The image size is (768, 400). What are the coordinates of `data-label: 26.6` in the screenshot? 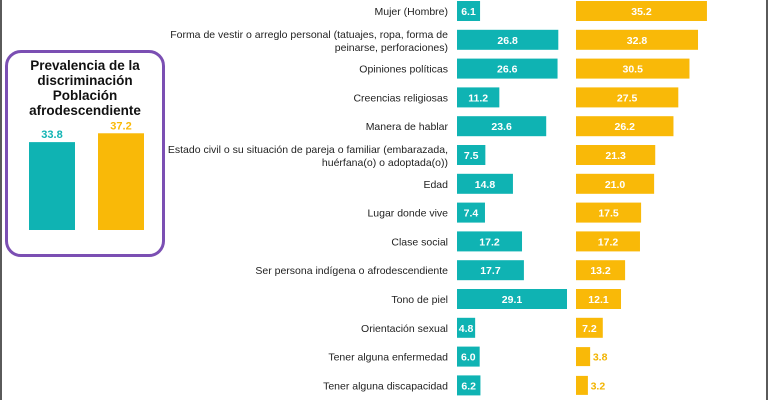 It's located at (507, 70).